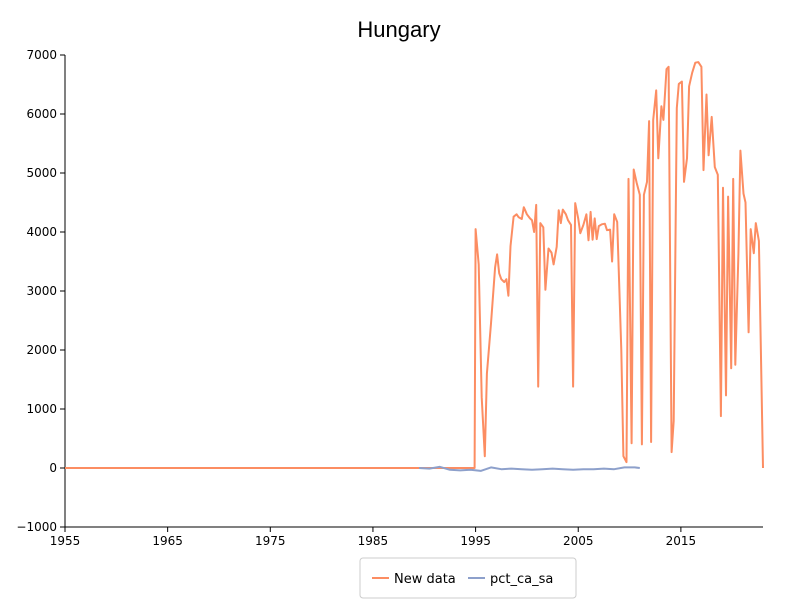  I want to click on y-tick-label: 1000, so click(41, 409).